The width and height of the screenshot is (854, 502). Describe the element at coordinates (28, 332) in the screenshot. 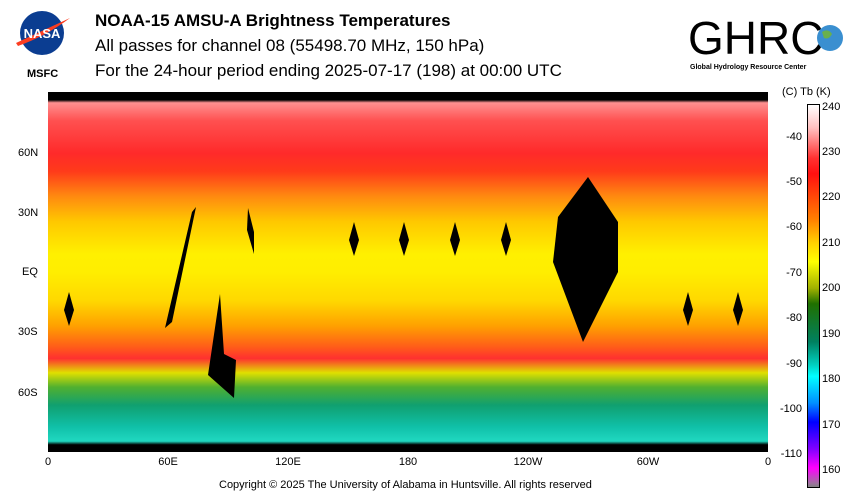

I see `lat-label: 30S` at that location.